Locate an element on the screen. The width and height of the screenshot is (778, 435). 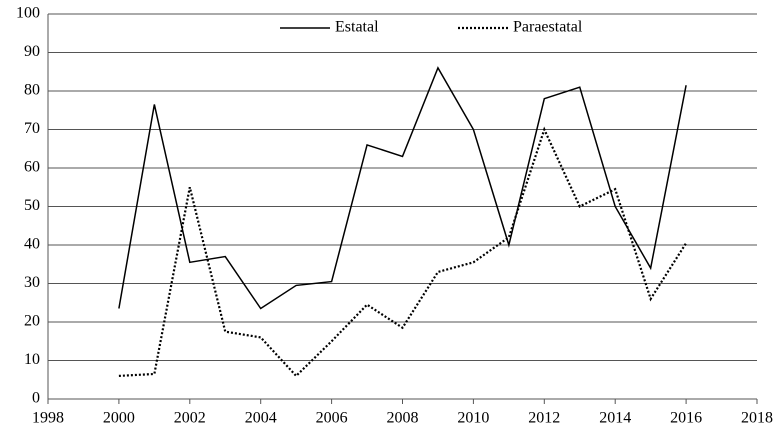
x-tick-label: 2018 is located at coordinates (757, 418).